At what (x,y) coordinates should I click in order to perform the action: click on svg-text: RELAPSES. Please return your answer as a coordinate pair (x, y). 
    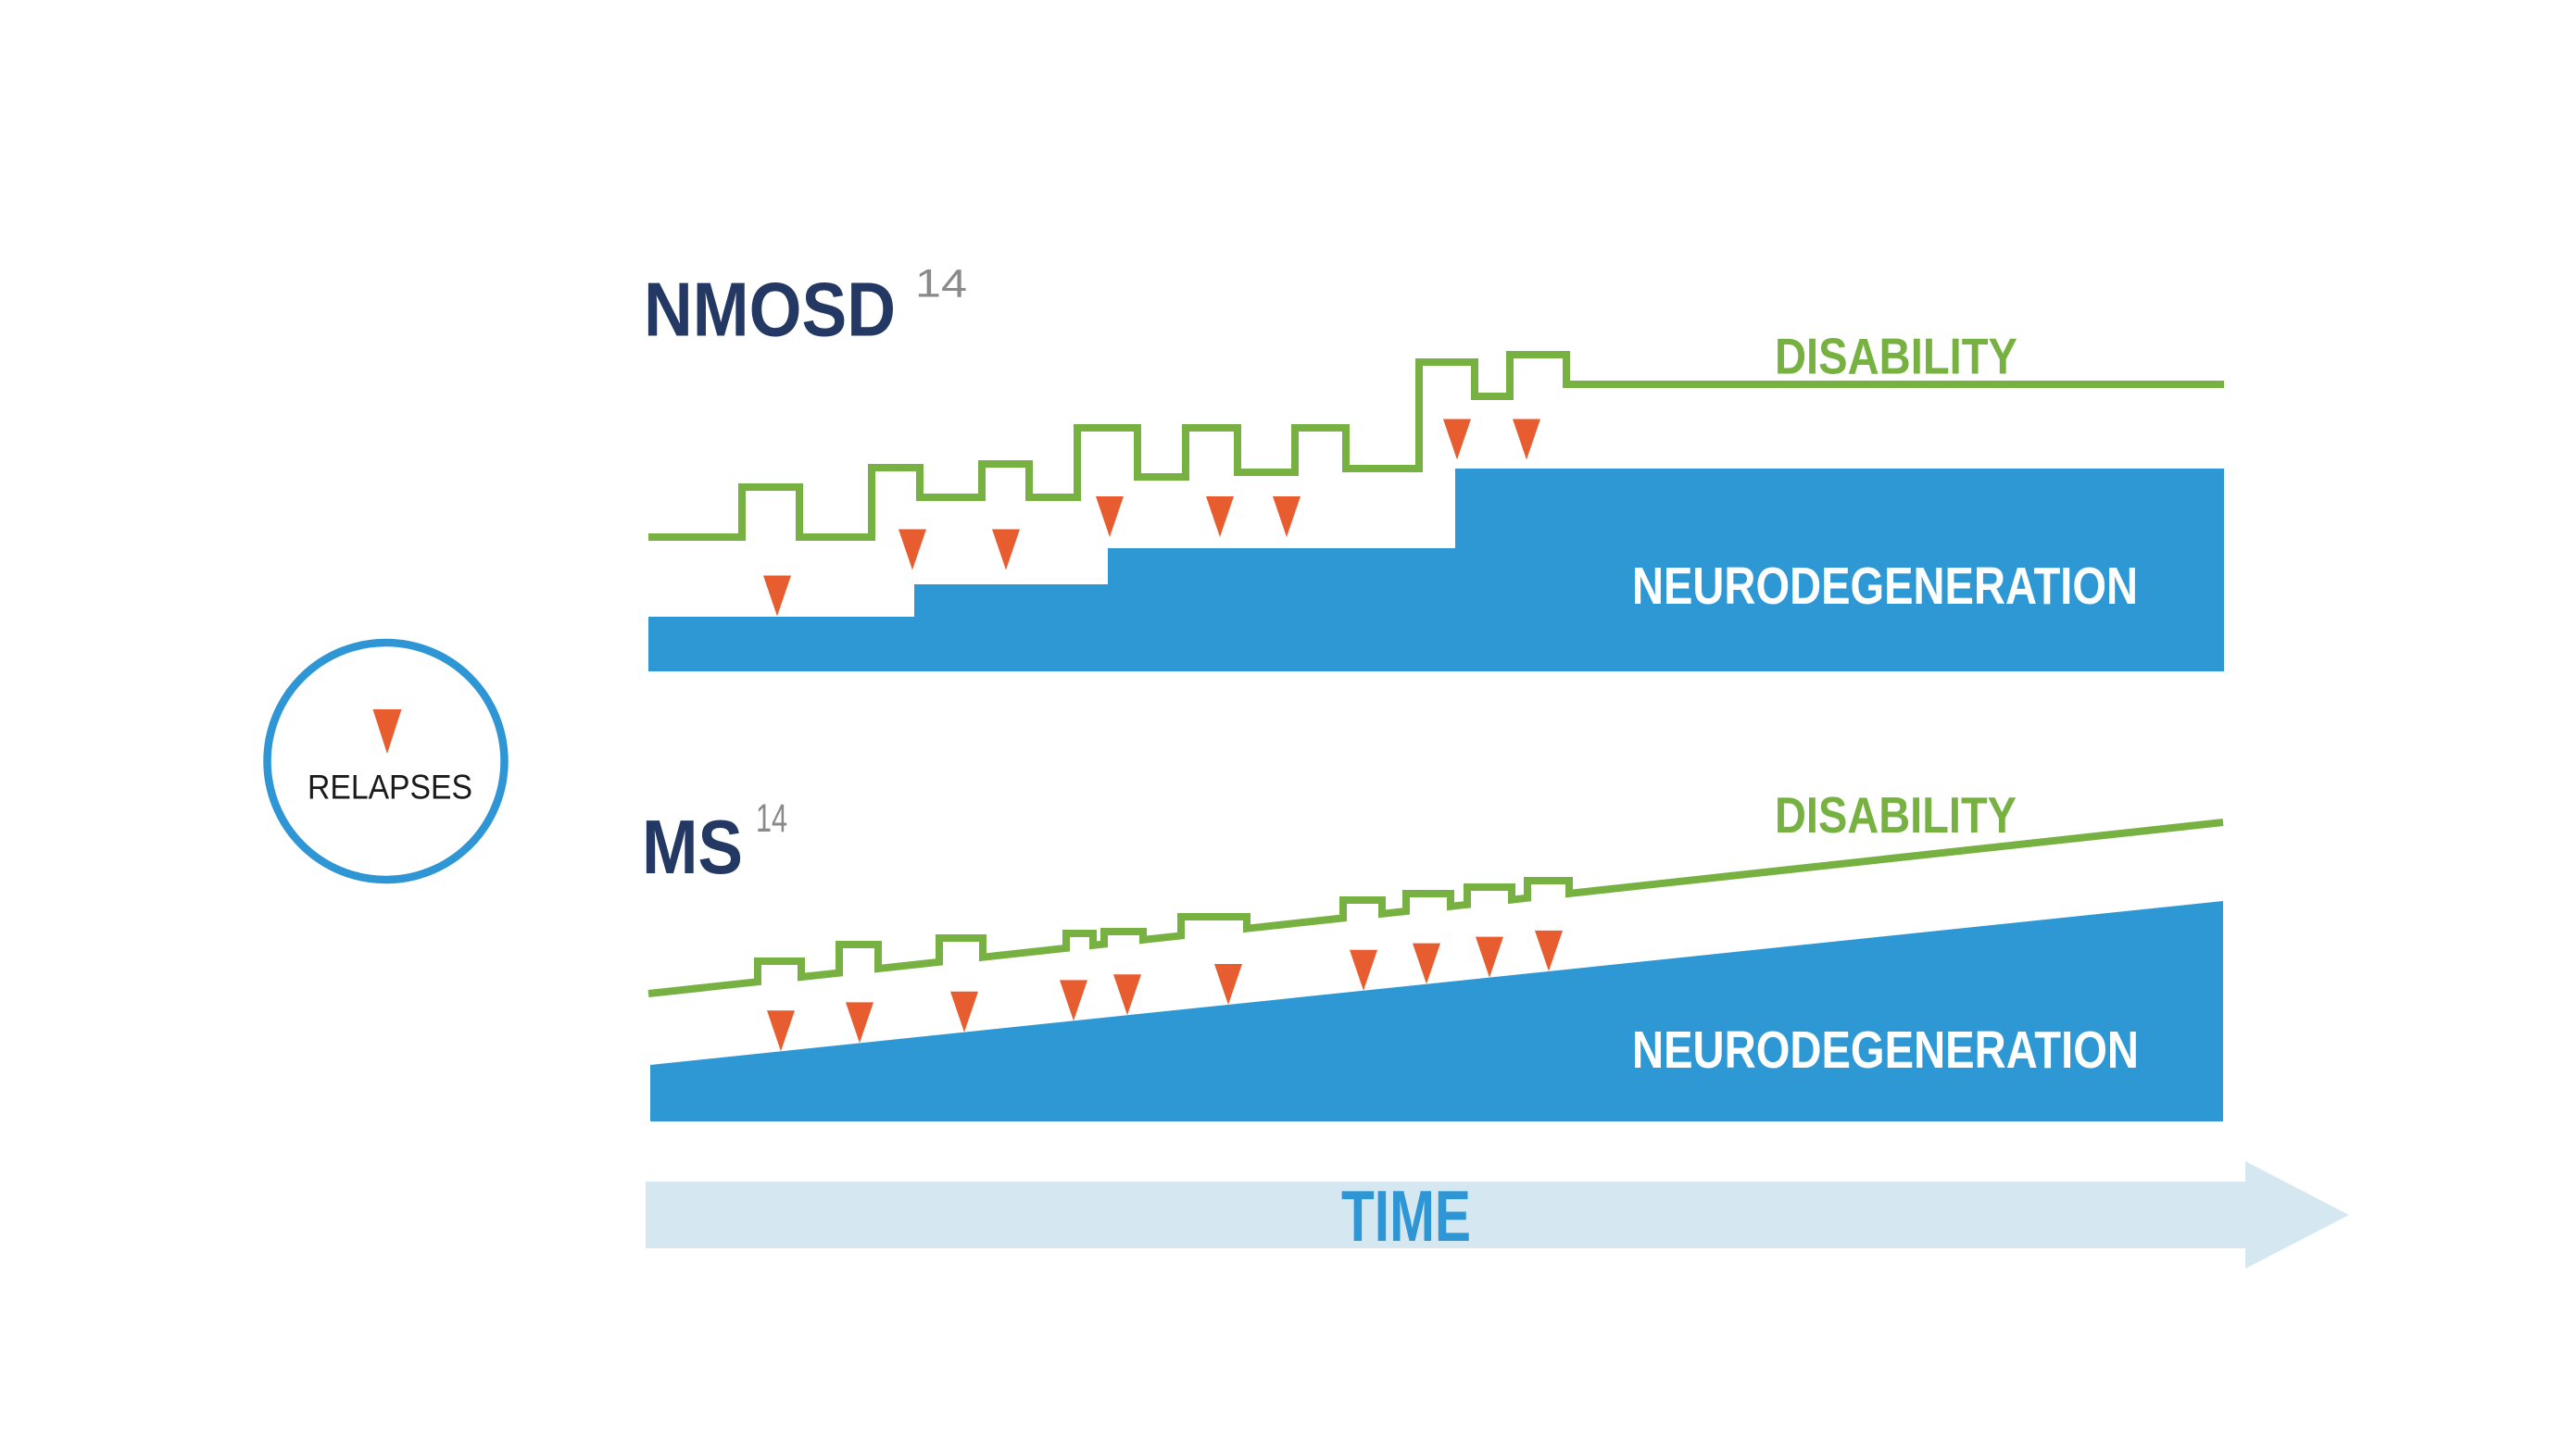
    Looking at the image, I should click on (390, 788).